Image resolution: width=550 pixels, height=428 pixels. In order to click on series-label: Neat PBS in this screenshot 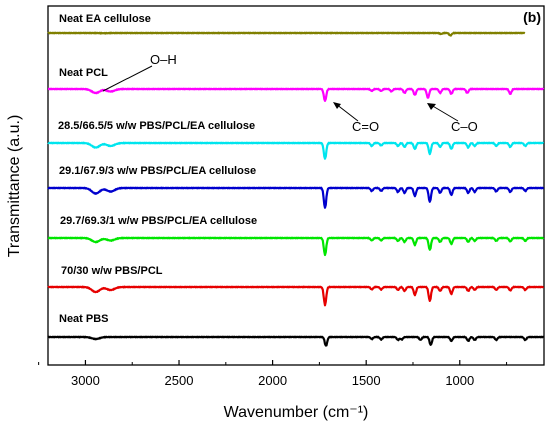, I will do `click(84, 319)`.